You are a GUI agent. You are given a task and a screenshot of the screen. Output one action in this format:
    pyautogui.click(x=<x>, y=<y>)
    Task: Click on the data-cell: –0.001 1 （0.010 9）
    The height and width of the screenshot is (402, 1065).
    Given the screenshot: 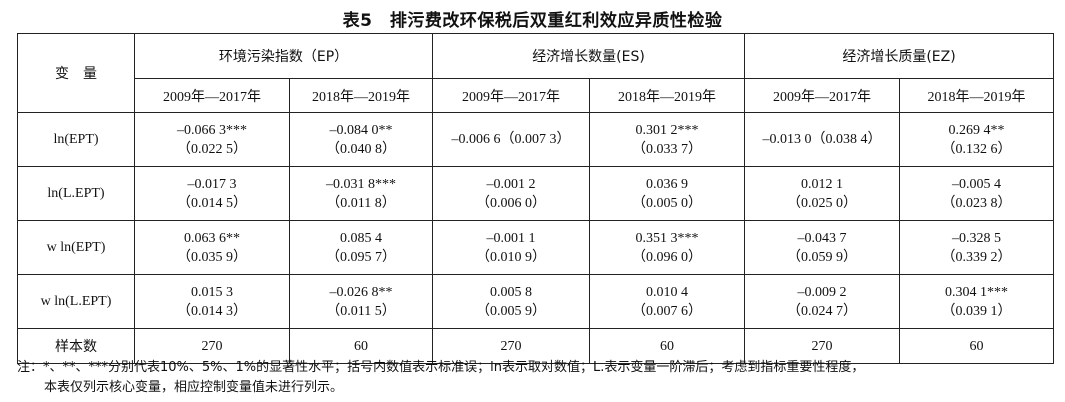 What is the action you would take?
    pyautogui.click(x=511, y=247)
    